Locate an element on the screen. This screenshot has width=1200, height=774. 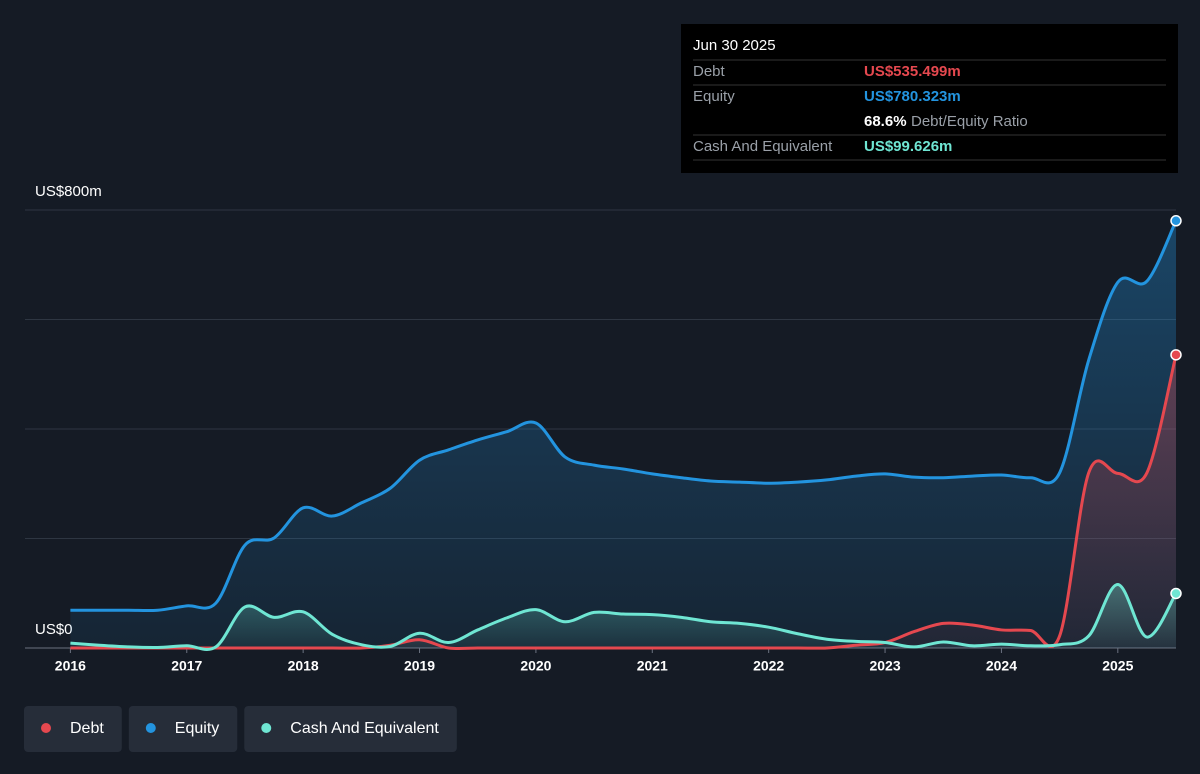
tooltip-value: US$780.323m is located at coordinates (912, 96).